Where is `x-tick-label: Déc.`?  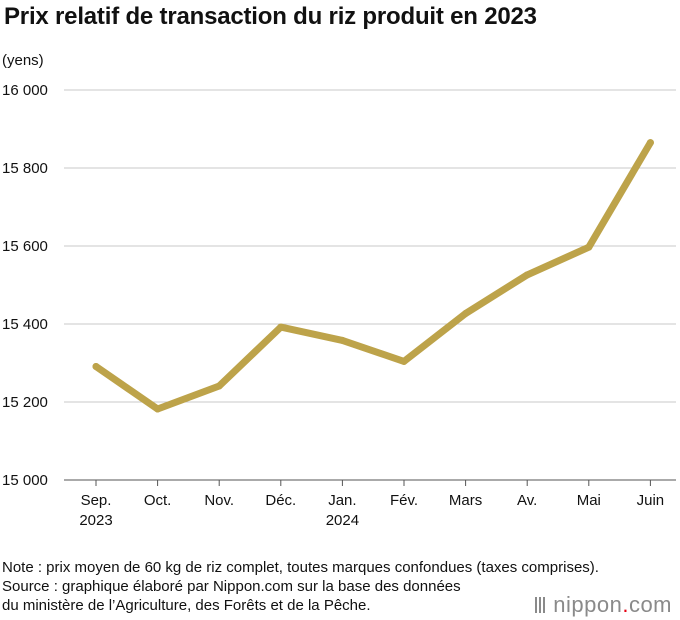
x-tick-label: Déc. is located at coordinates (280, 500).